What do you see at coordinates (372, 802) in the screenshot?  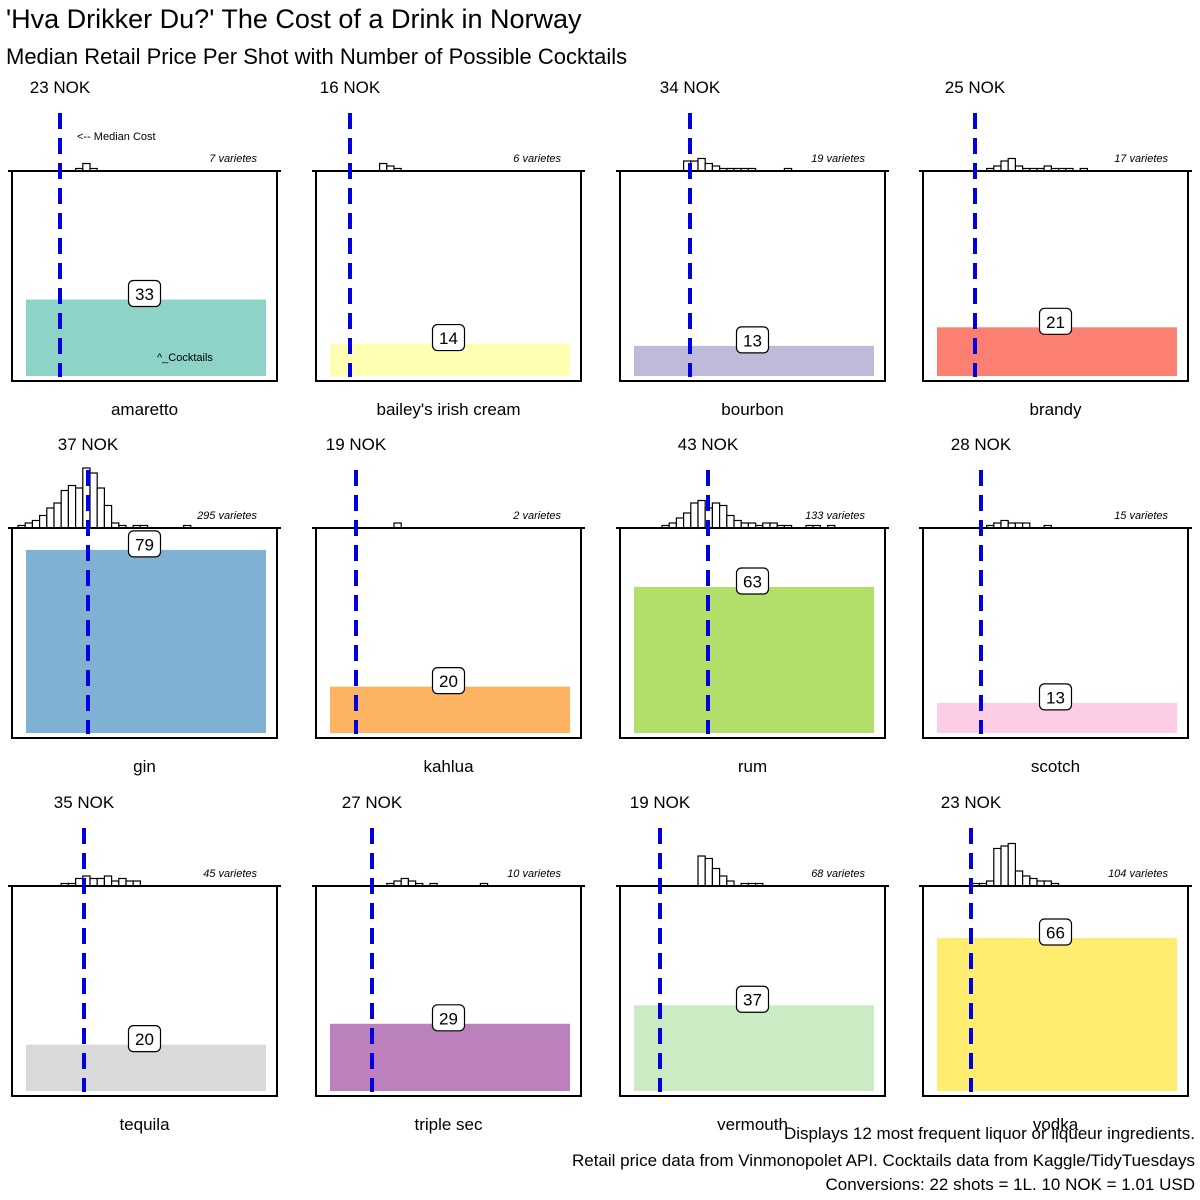 I see `median-price-label: 27 NOK` at bounding box center [372, 802].